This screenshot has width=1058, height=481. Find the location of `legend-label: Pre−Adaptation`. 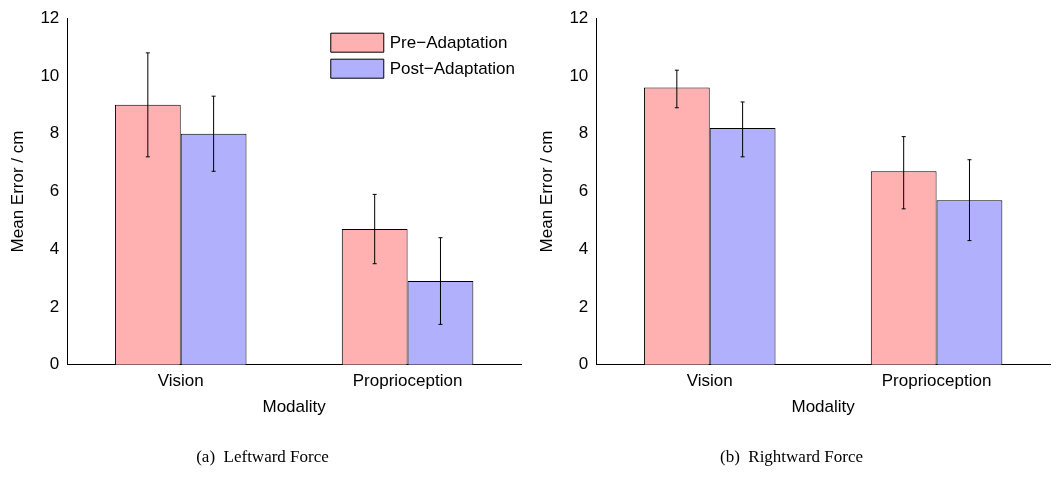

legend-label: Pre−Adaptation is located at coordinates (448, 42).